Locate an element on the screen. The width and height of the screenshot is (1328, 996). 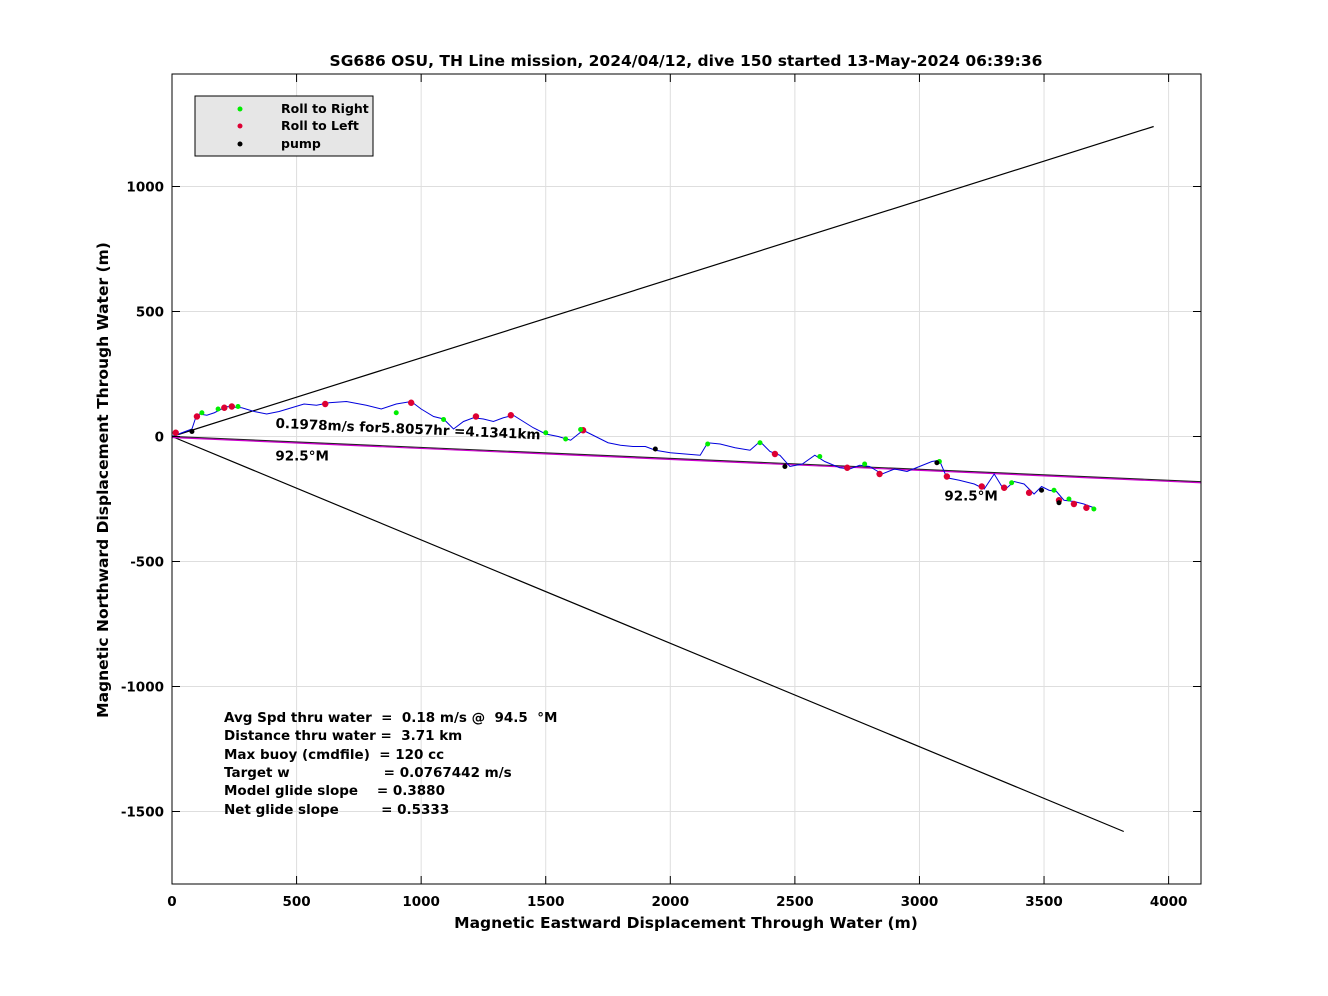
legend-label-roll-left: Roll to Left is located at coordinates (320, 125).